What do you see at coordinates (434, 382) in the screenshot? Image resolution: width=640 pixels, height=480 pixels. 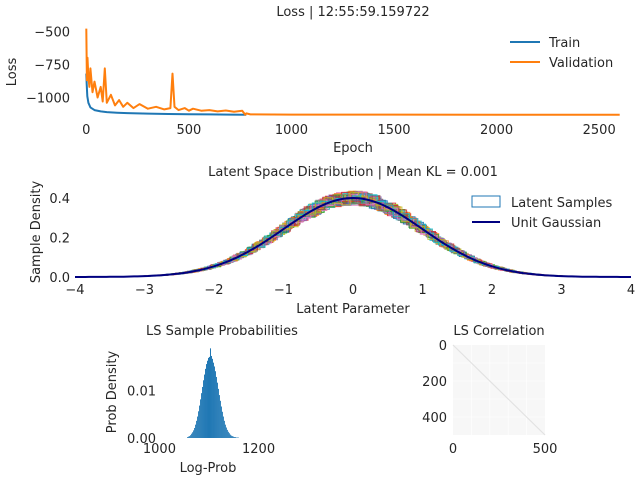 I see `correlation-ytick-label: 200` at bounding box center [434, 382].